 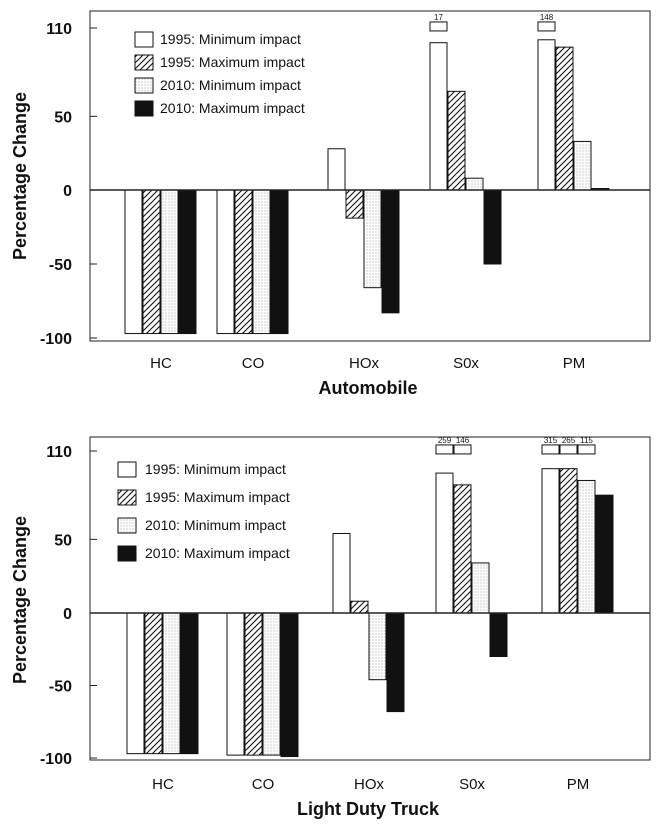 I want to click on overflow-label: 146, so click(x=463, y=440).